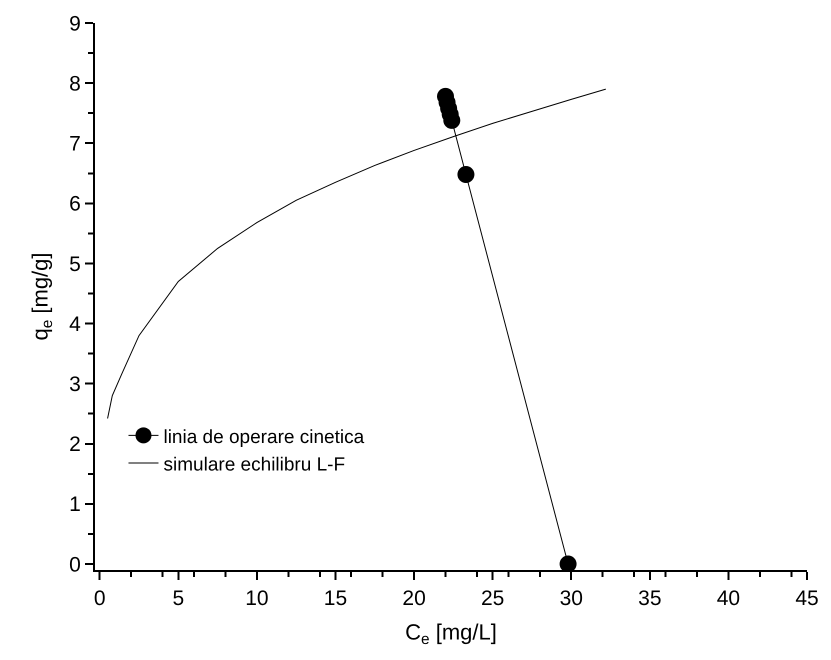 Image resolution: width=831 pixels, height=660 pixels. Describe the element at coordinates (451, 634) in the screenshot. I see `x-axis-title: C$_{e}$ [mg/L]` at that location.